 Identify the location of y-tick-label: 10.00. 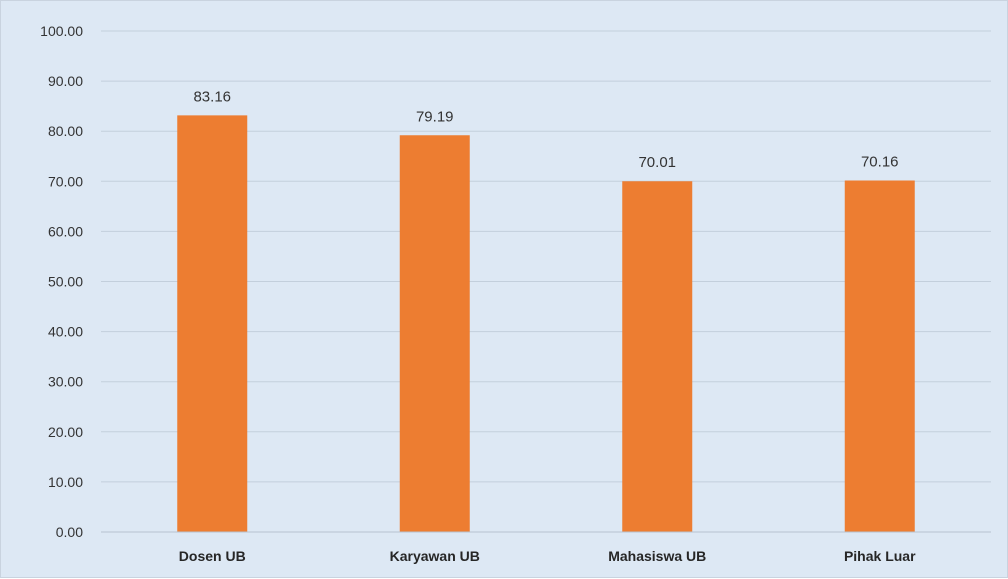
(65, 482).